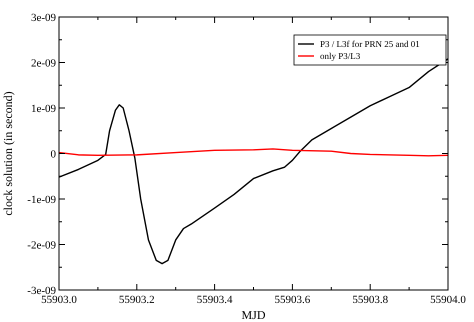 This screenshot has width=474, height=322. I want to click on x-tick-label: 55903.6, so click(292, 300).